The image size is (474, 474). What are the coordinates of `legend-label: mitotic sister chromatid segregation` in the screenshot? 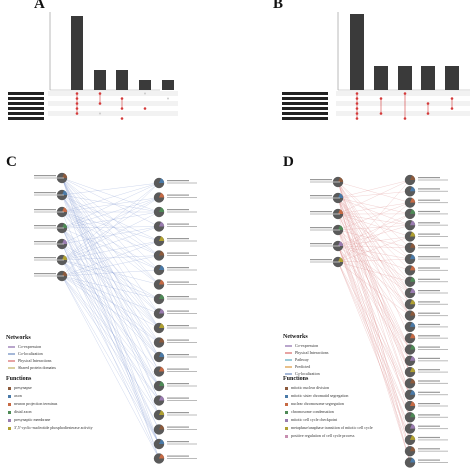 It's located at (320, 395).